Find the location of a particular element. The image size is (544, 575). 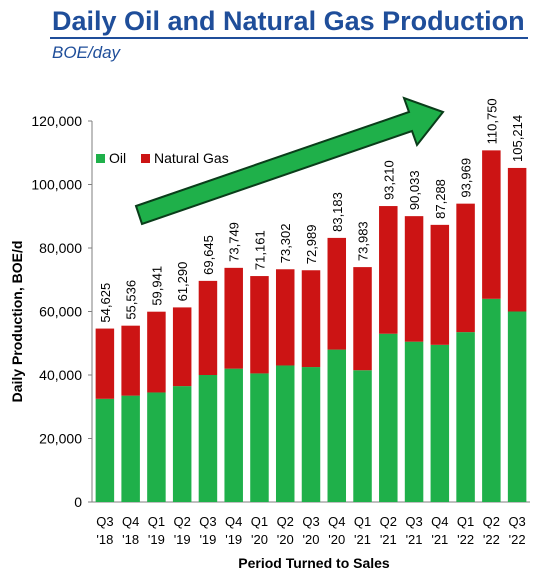

y-tick-label: 60,000 is located at coordinates (60, 312).